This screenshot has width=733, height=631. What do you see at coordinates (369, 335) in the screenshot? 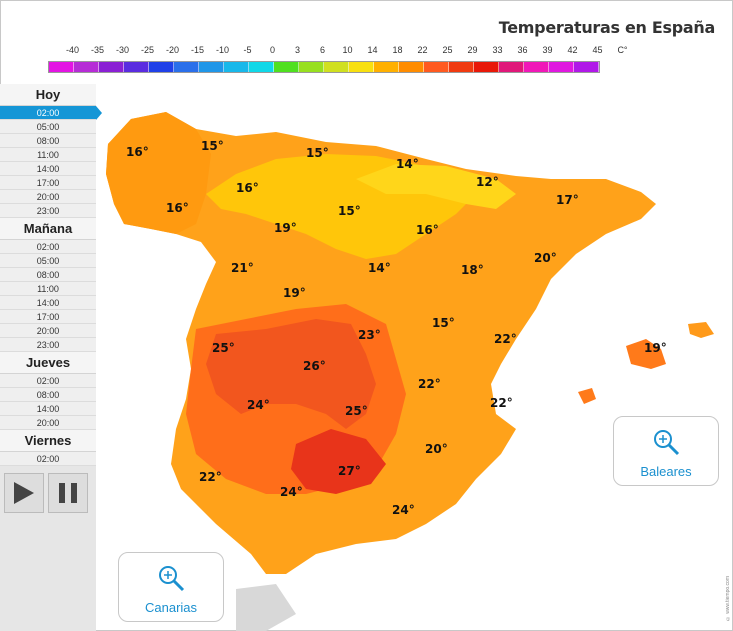
I see `temperature-value: 23°` at bounding box center [369, 335].